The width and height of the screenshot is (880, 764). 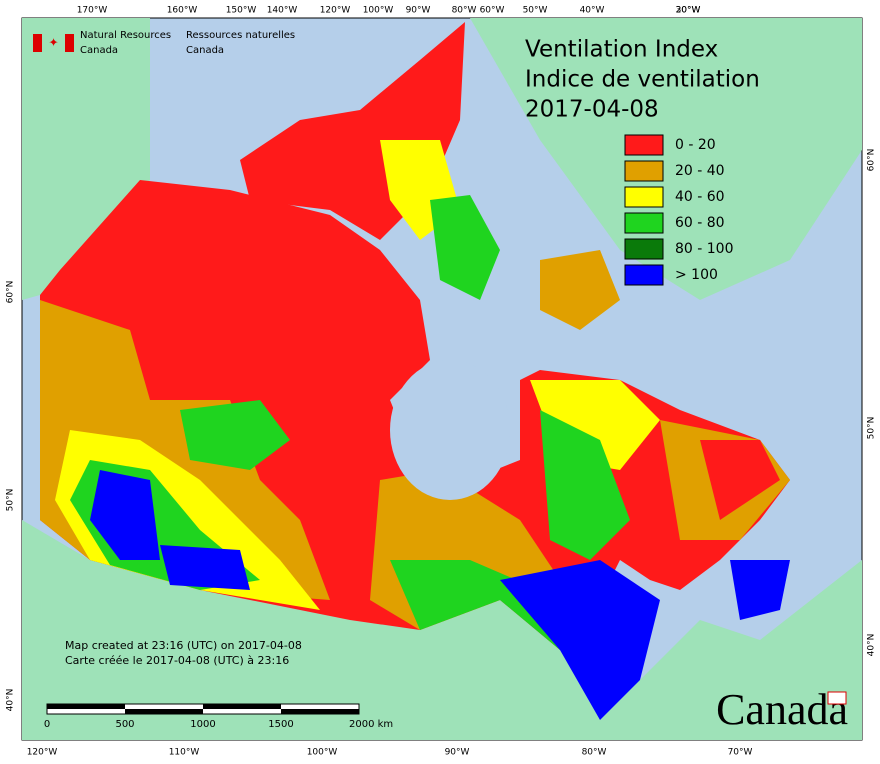 I want to click on lon-label: 150°W, so click(x=241, y=11).